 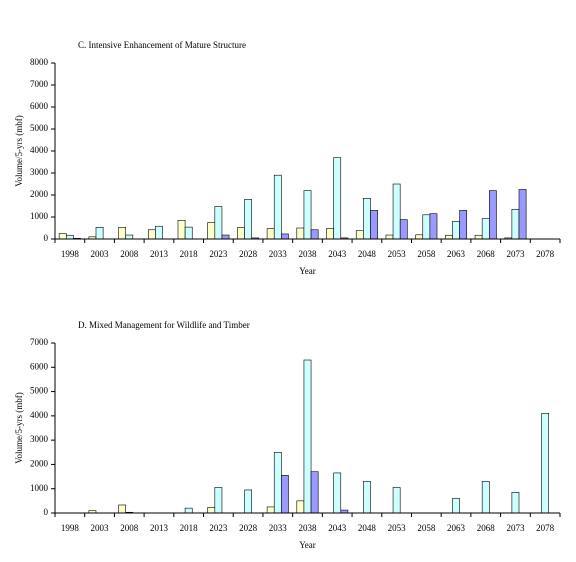 I want to click on x-tick-label: 2023, so click(x=218, y=528).